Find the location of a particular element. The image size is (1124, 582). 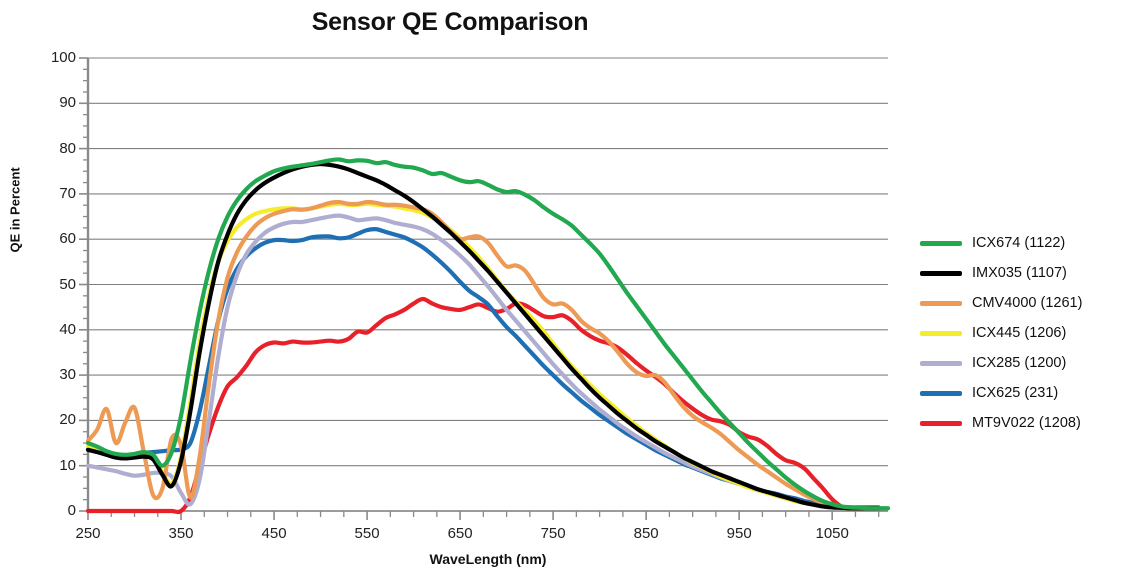

legend-item-label: IMX035 (1107) is located at coordinates (1019, 273).